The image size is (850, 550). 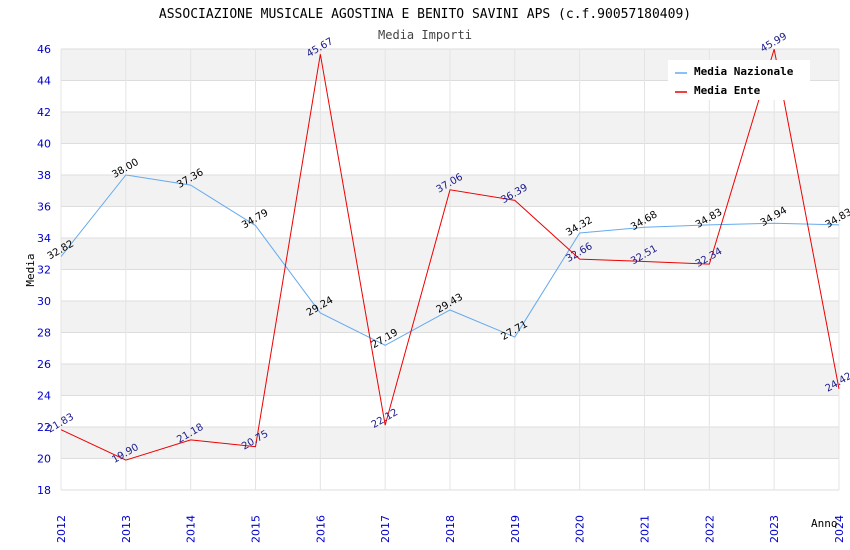 What do you see at coordinates (44, 49) in the screenshot?
I see `y-tick-label: 46` at bounding box center [44, 49].